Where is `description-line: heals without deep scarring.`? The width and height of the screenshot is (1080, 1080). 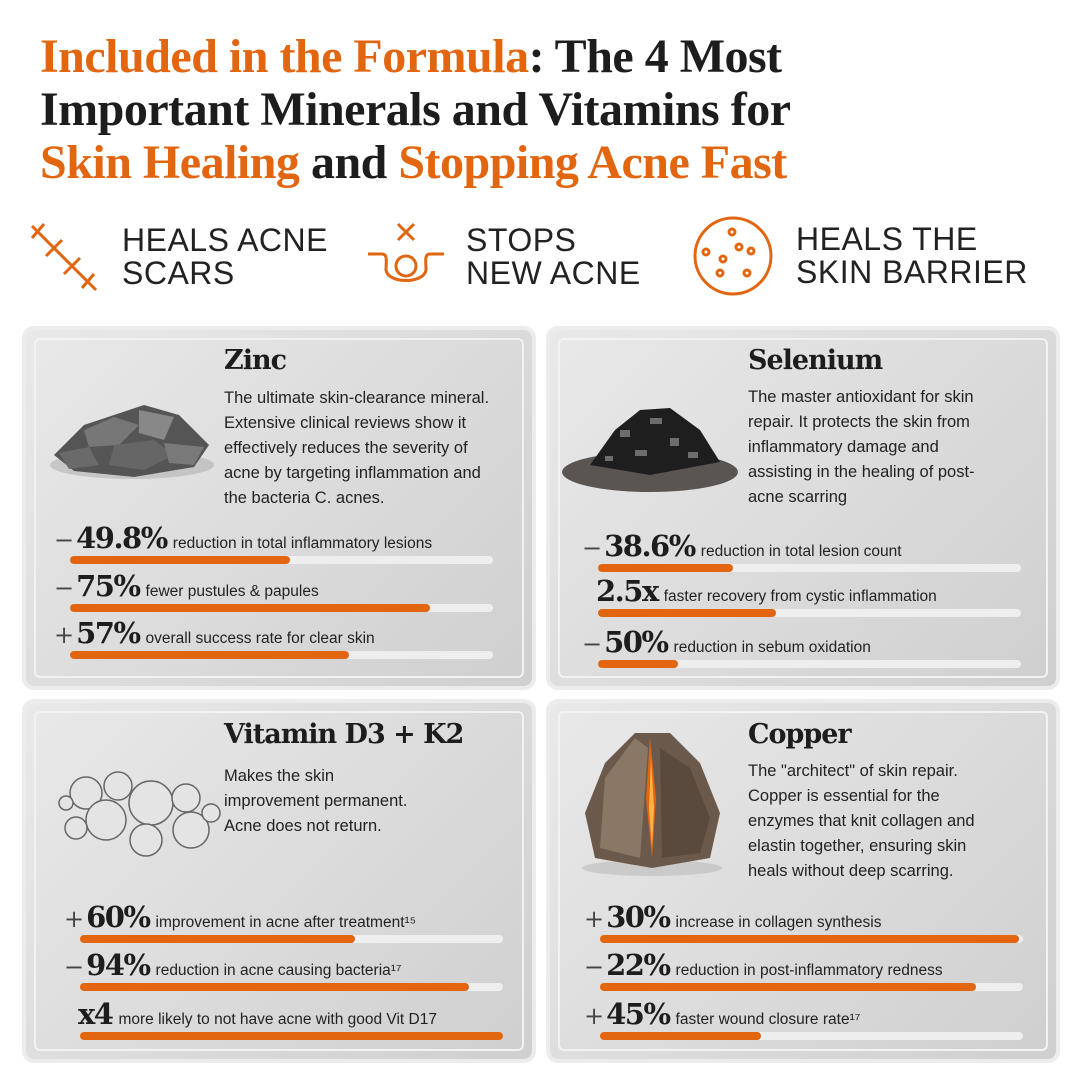 description-line: heals without deep scarring. is located at coordinates (851, 871).